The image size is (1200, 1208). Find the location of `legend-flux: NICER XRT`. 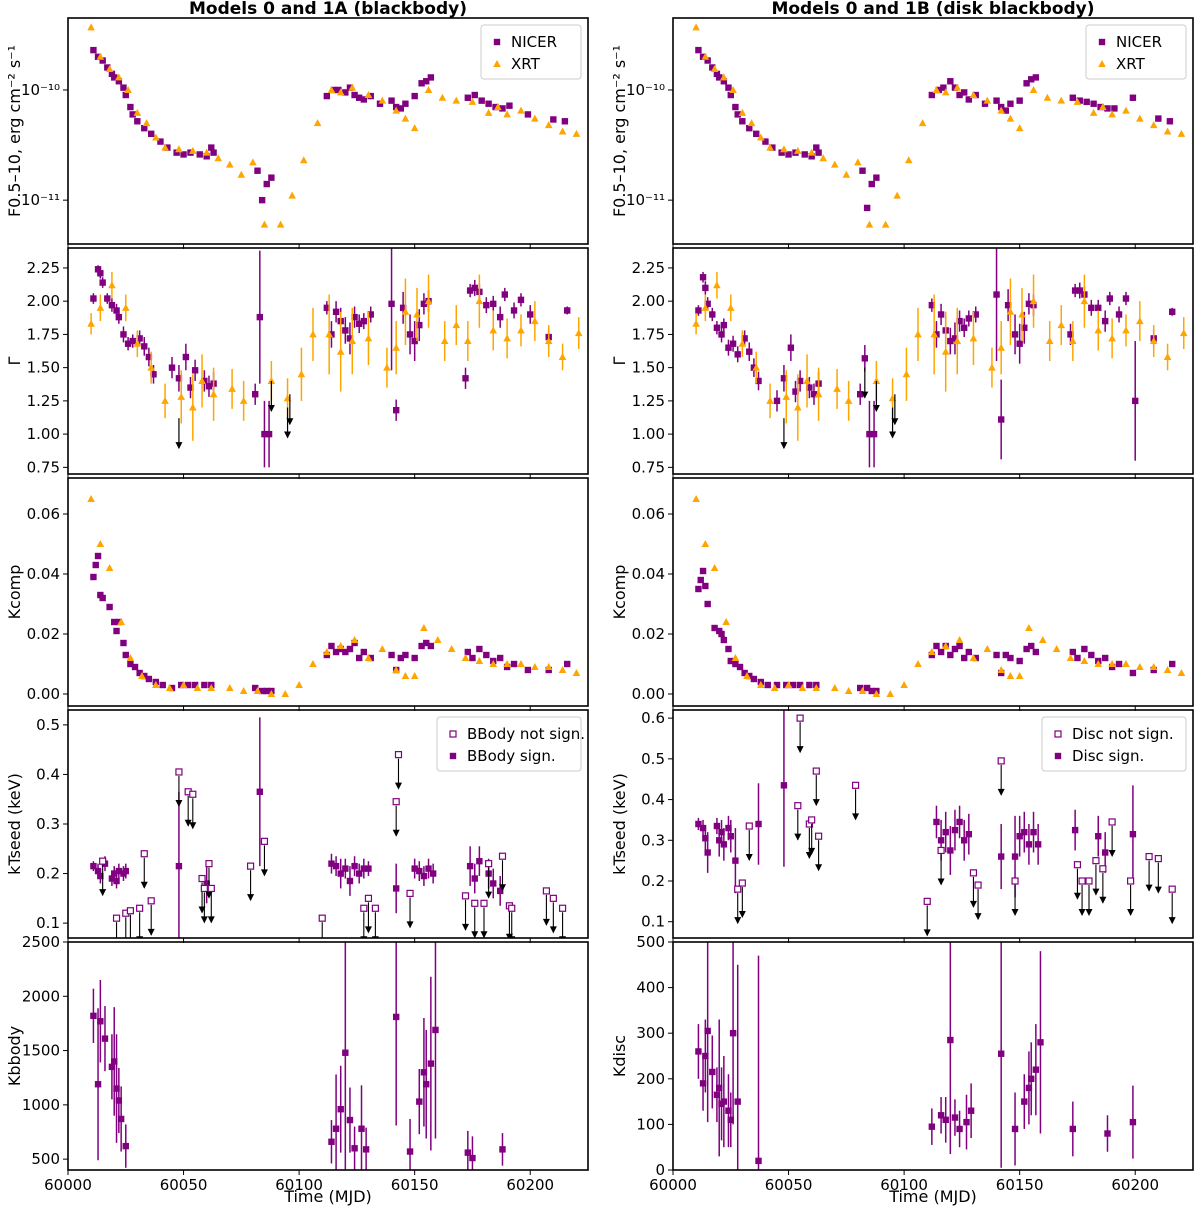

legend-flux: NICER XRT is located at coordinates (531, 52).